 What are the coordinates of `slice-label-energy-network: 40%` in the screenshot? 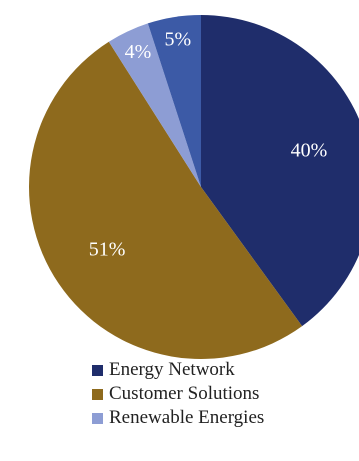 It's located at (309, 151).